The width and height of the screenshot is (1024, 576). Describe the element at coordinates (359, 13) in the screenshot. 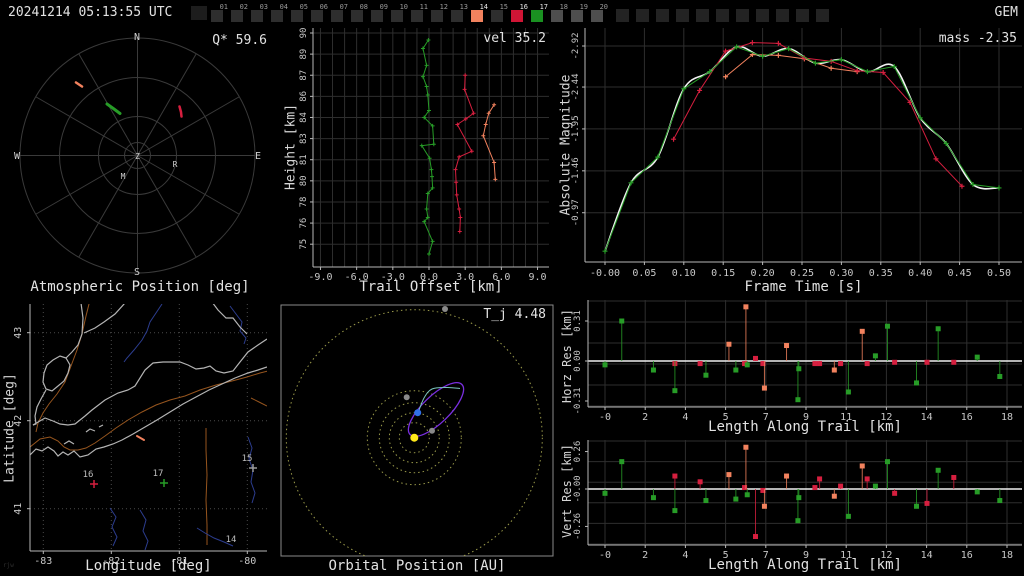

I see `frame-box-08: 08` at that location.